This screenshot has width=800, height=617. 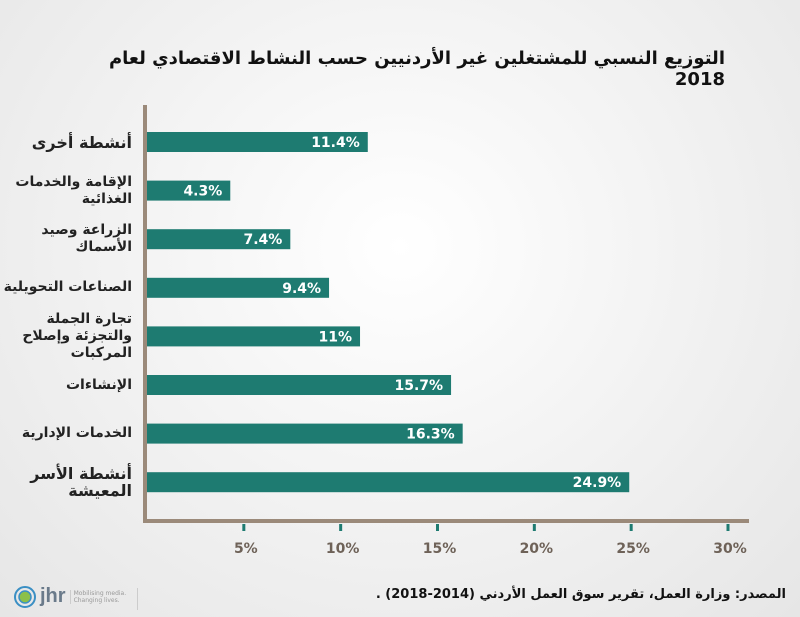 What do you see at coordinates (730, 549) in the screenshot?
I see `x-tick-label: 30%` at bounding box center [730, 549].